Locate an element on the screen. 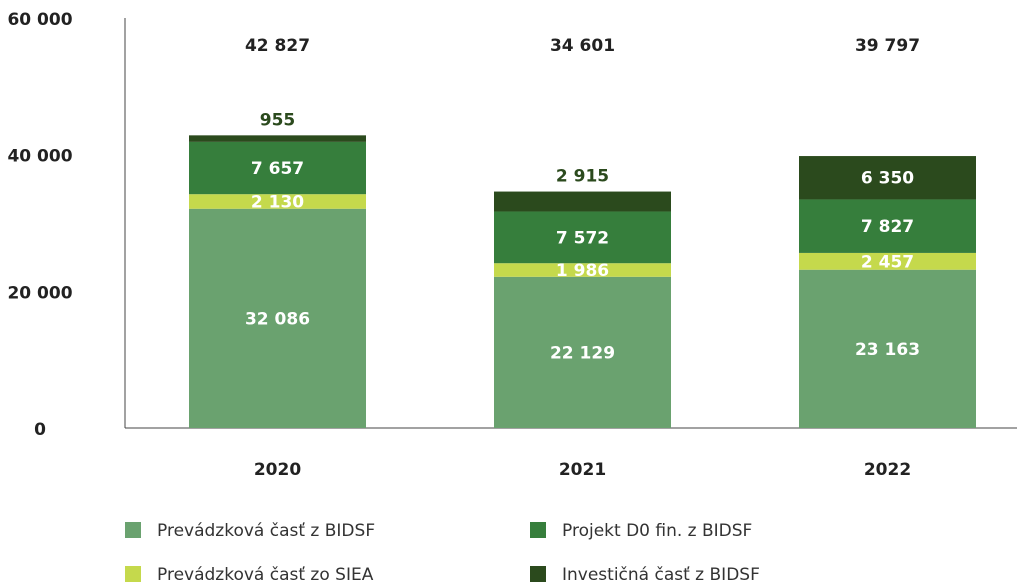 The image size is (1017, 588). data-label: 2 457 is located at coordinates (887, 262).